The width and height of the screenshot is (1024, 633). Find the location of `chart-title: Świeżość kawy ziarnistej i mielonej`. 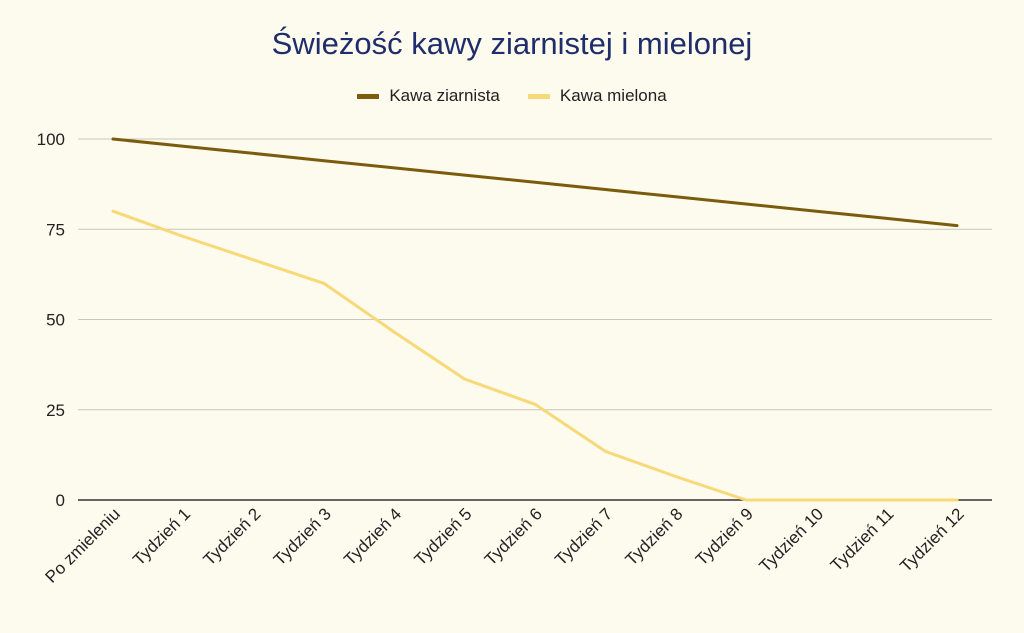

chart-title: Świeżość kawy ziarnistej i mielonej is located at coordinates (512, 43).